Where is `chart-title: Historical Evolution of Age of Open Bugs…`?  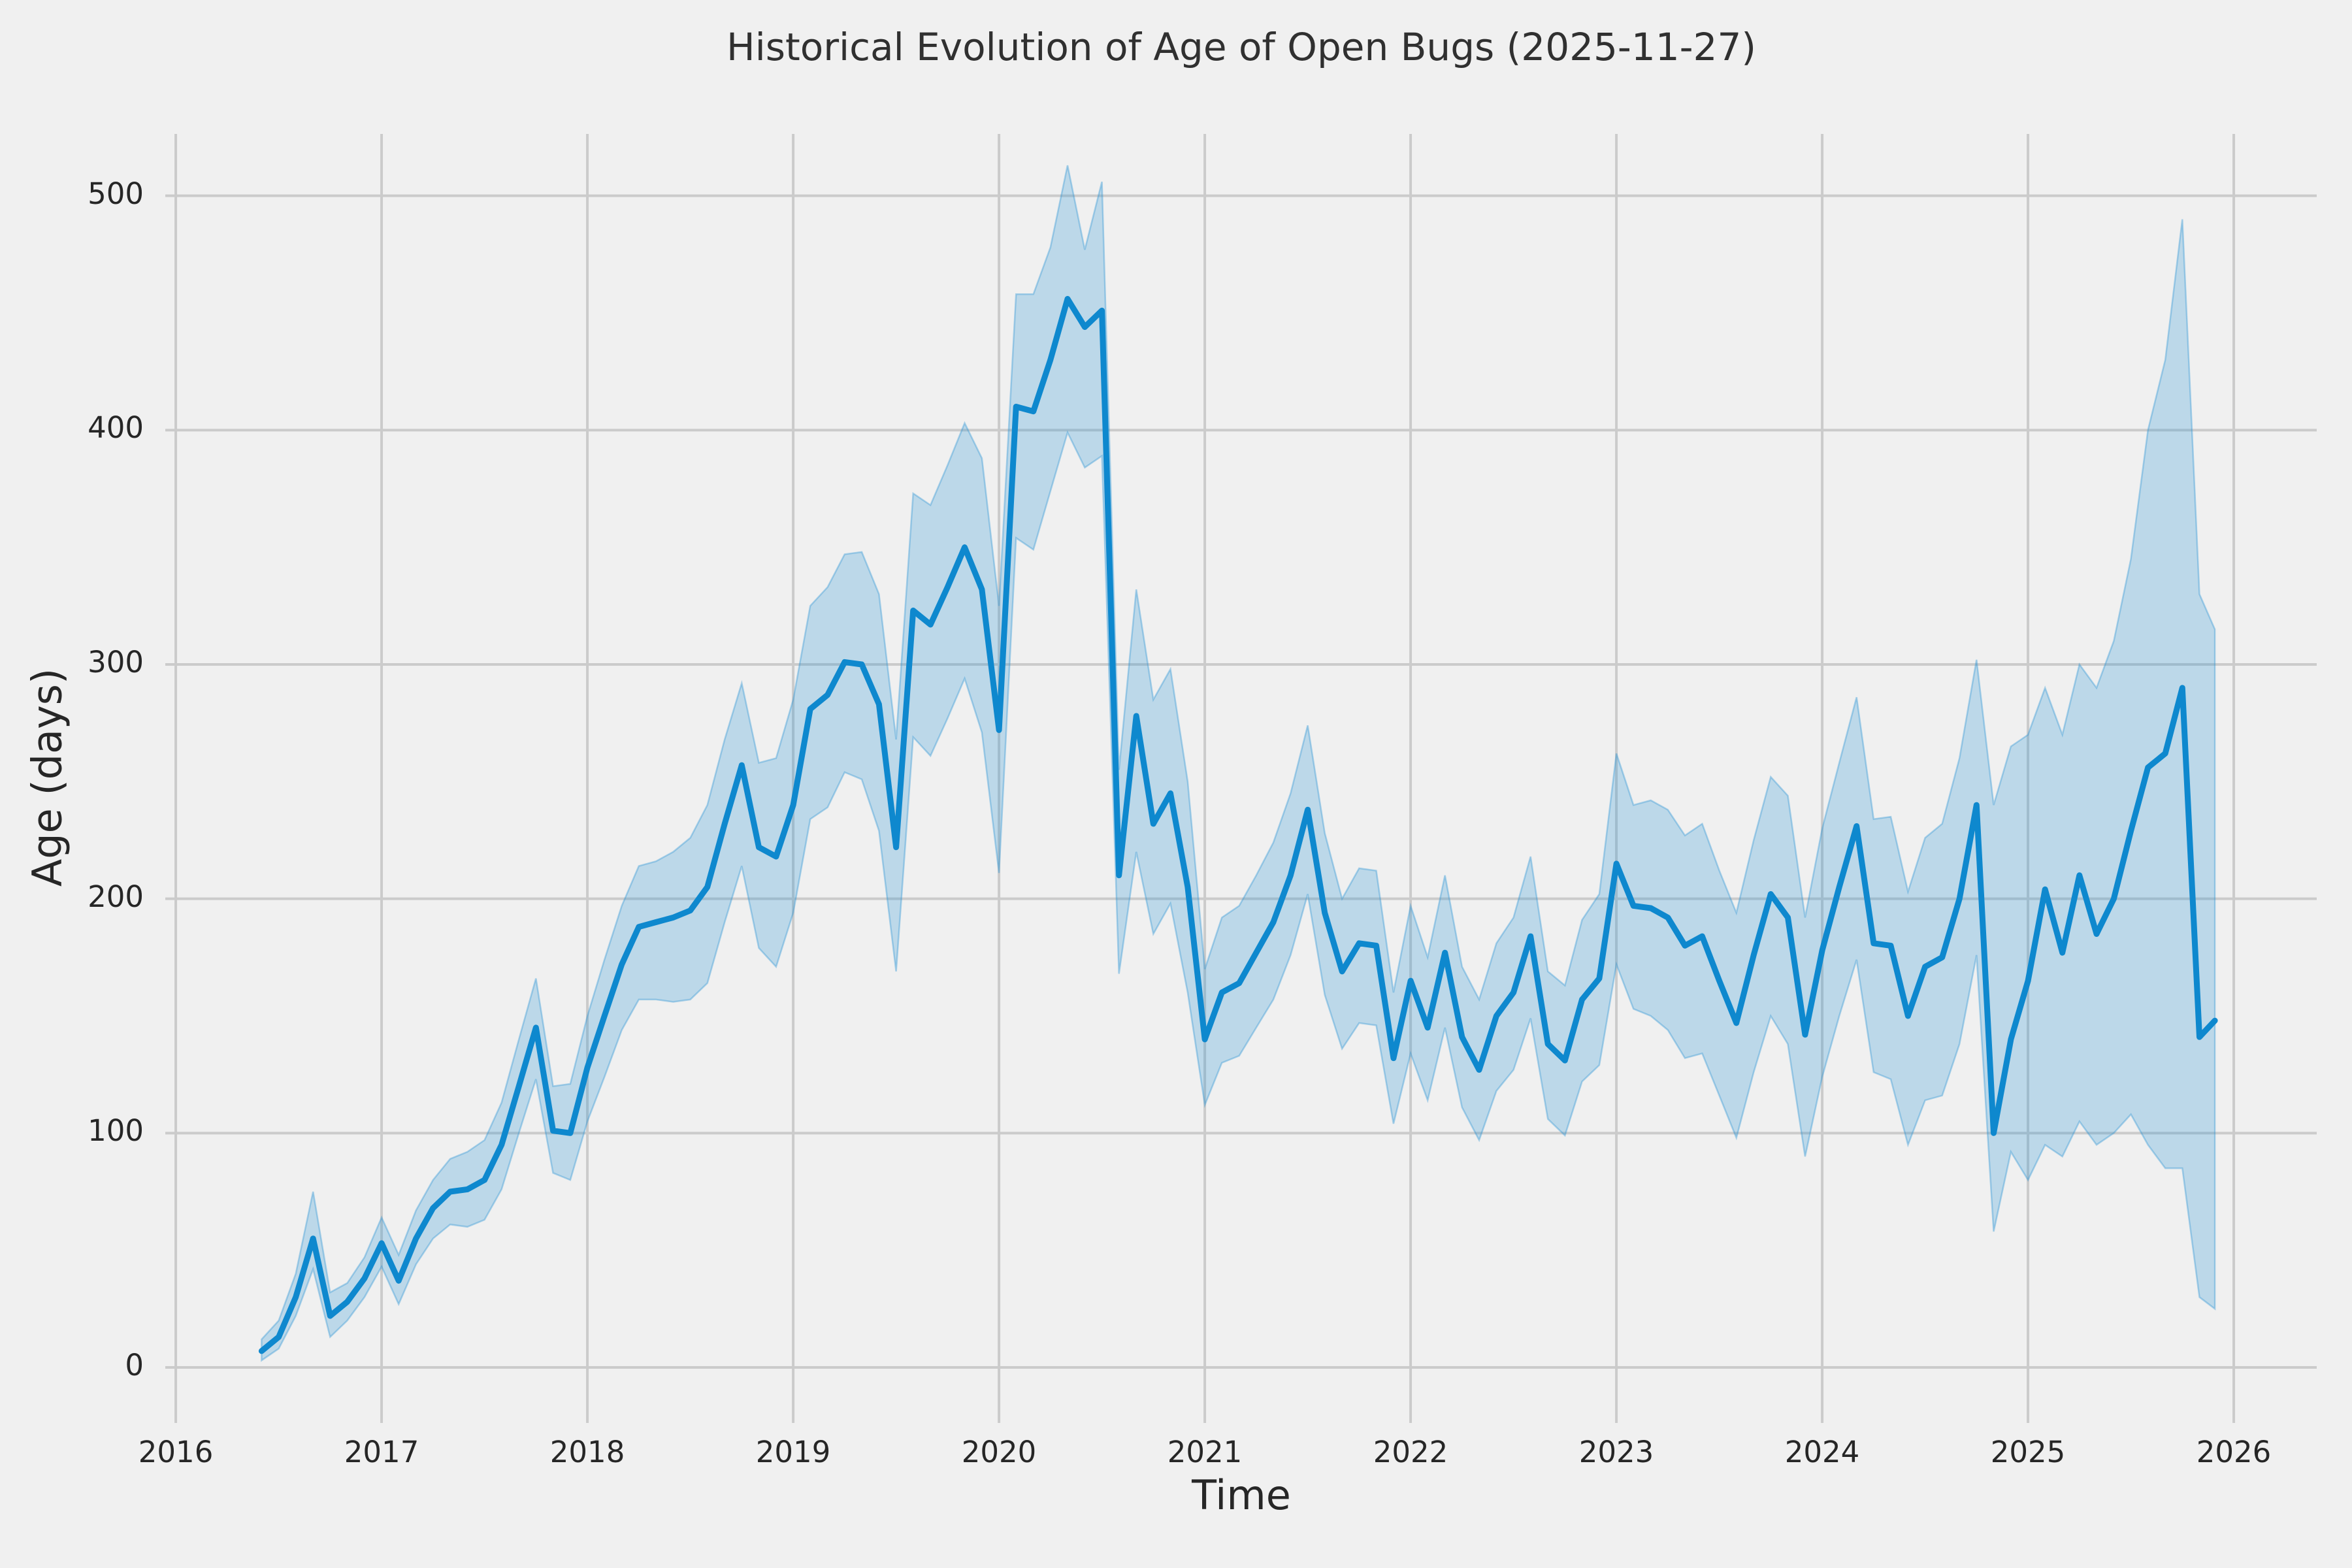 chart-title: Historical Evolution of Age of Open Bugs… is located at coordinates (1241, 47).